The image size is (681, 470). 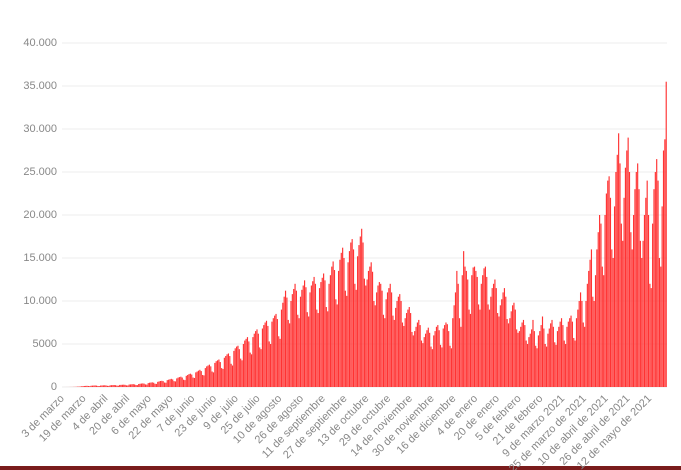 What do you see at coordinates (340, 468) in the screenshot?
I see `bottom-border` at bounding box center [340, 468].